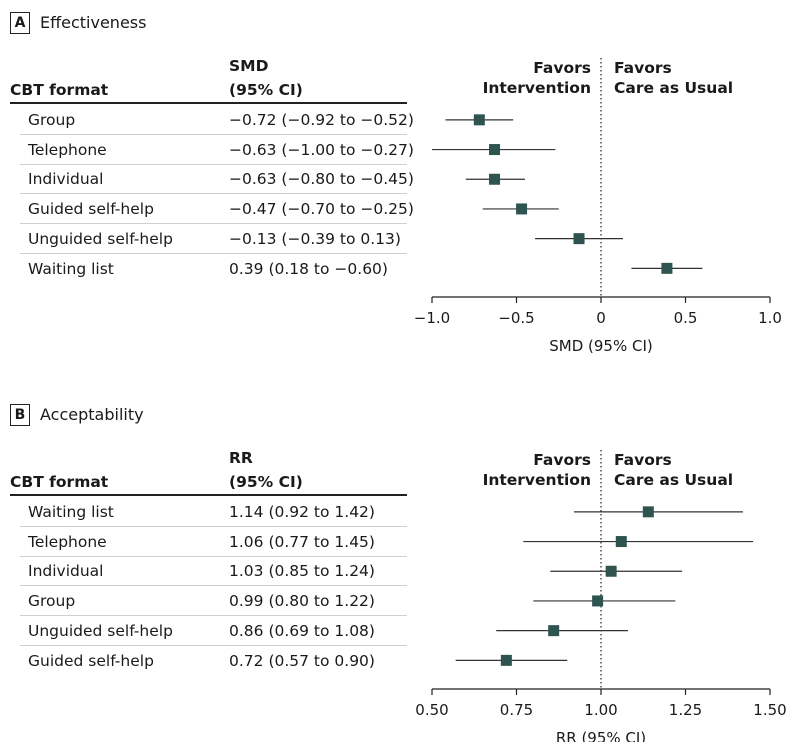 The width and height of the screenshot is (794, 742). Describe the element at coordinates (208, 631) in the screenshot. I see `table-row: Unguided self-help 0.86 (0.69 to 1.08)` at that location.